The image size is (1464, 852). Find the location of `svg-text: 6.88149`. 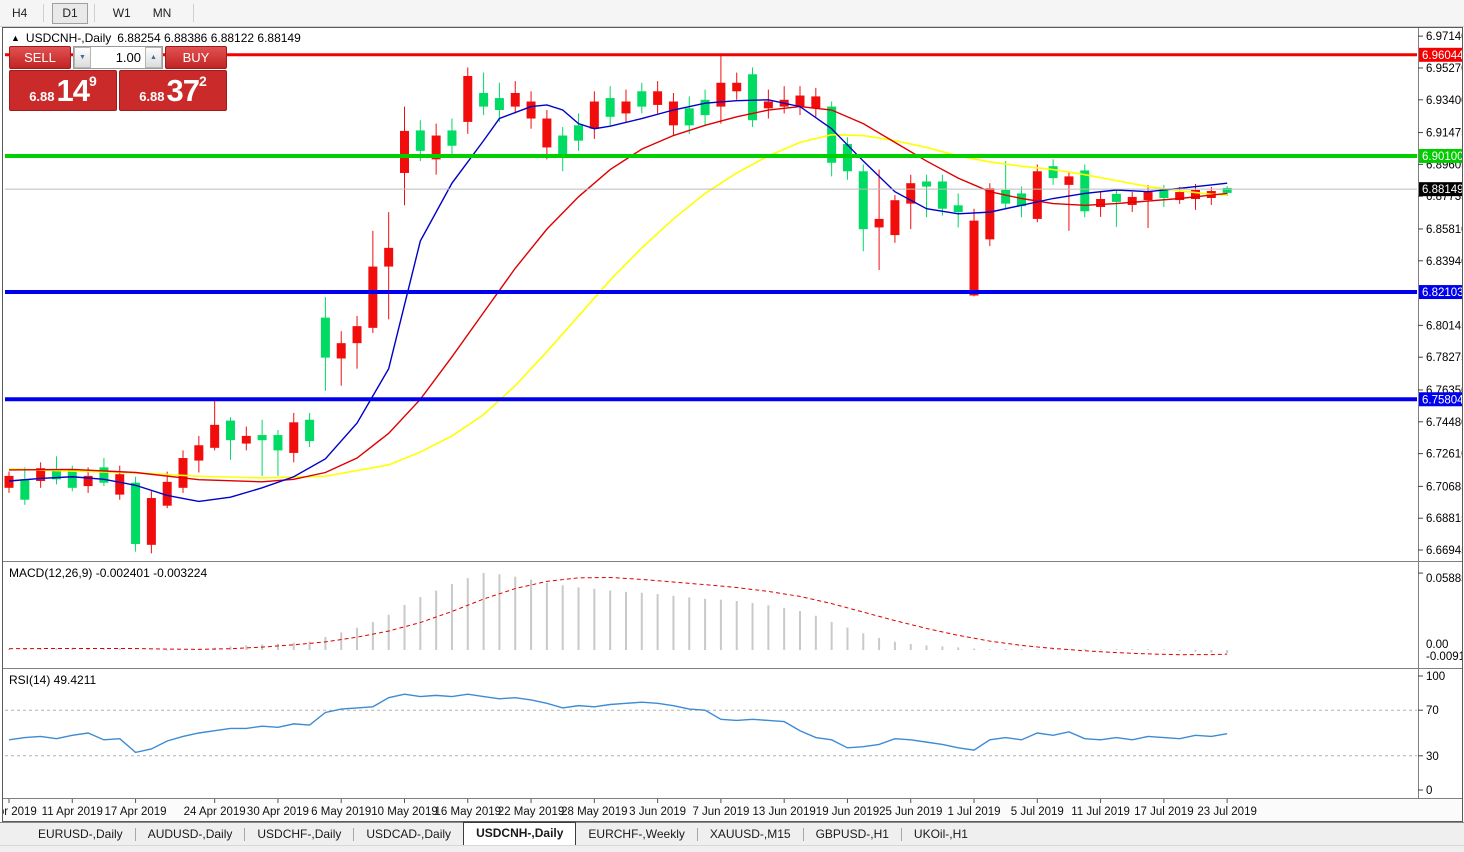

svg-text: 6.88149 is located at coordinates (1442, 190).